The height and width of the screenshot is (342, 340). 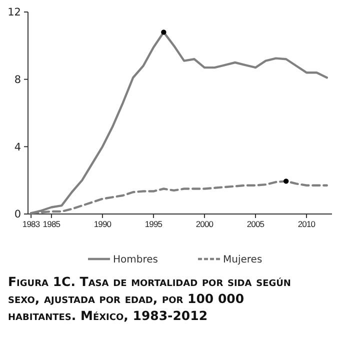 What do you see at coordinates (135, 260) in the screenshot?
I see `legend-label: Hombres` at bounding box center [135, 260].